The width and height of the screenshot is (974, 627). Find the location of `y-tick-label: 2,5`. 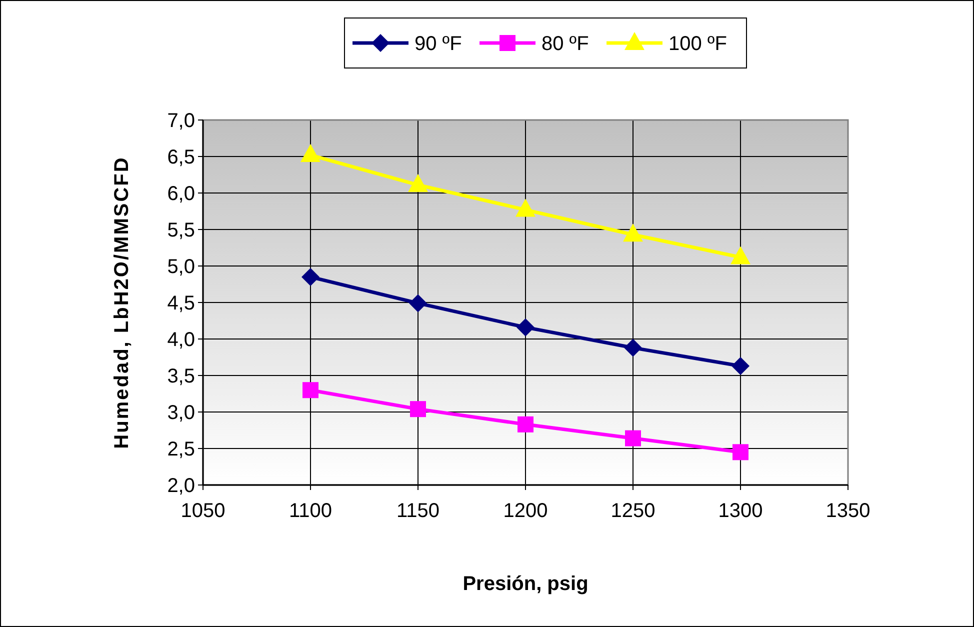

y-tick-label: 2,5 is located at coordinates (181, 449).